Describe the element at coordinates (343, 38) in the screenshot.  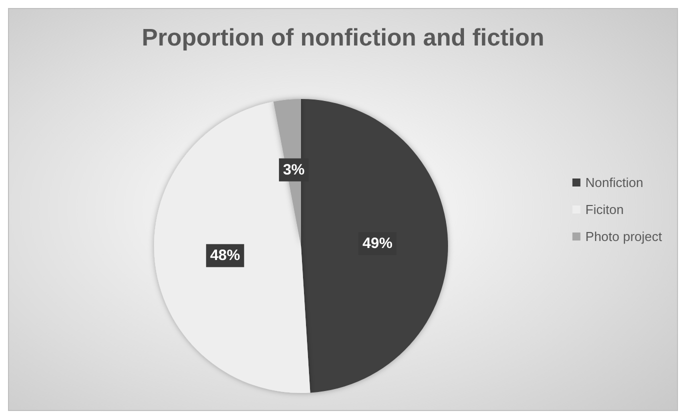
I see `chart-title: Proportion of nonfiction and fiction` at that location.